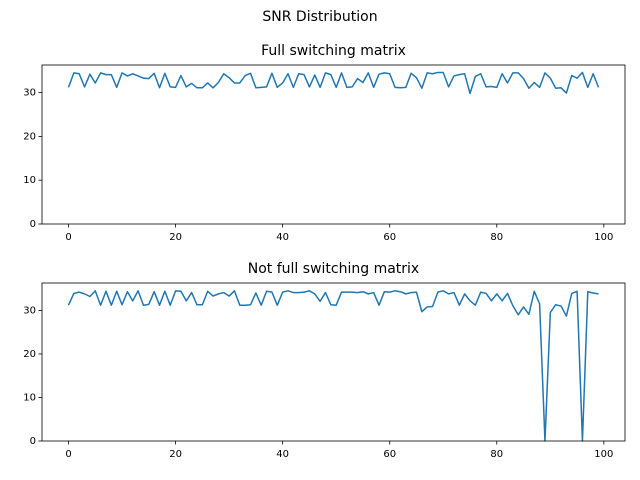 Image resolution: width=640 pixels, height=480 pixels. I want to click on axes-title: Full switching matrix, so click(333, 51).